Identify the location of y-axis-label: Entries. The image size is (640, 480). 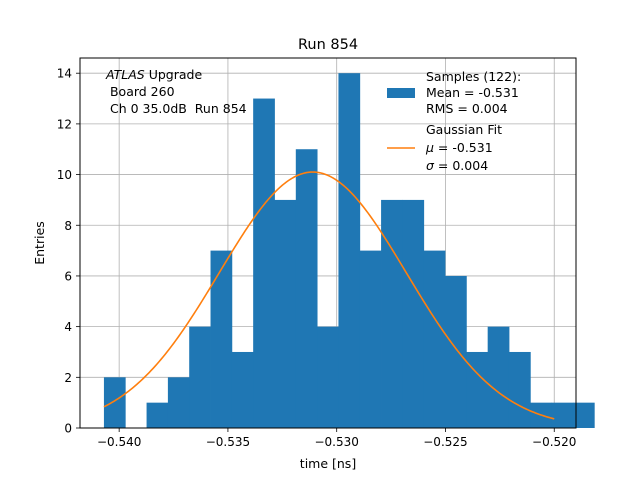
(39, 243).